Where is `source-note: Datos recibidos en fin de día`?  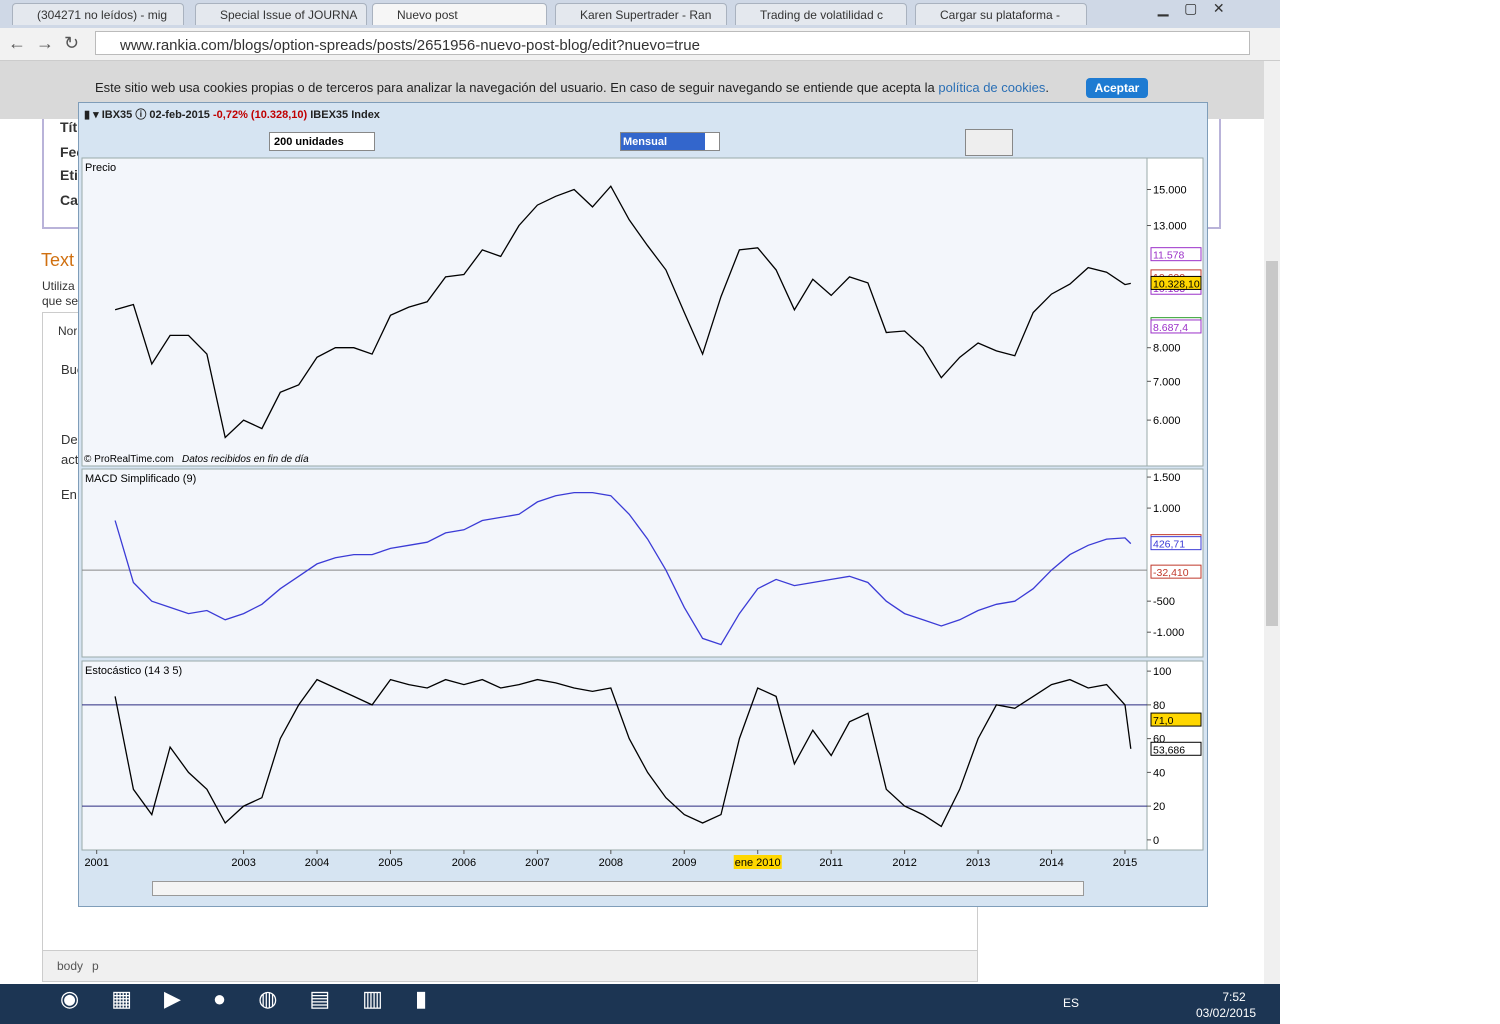
source-note: Datos recibidos en fin de día is located at coordinates (245, 459).